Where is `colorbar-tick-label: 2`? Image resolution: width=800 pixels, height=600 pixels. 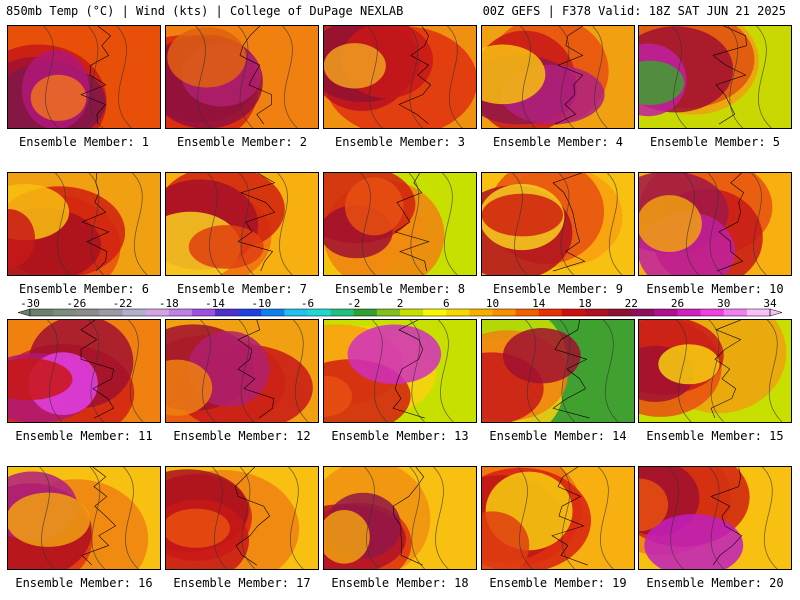 colorbar-tick-label: 2 is located at coordinates (400, 303).